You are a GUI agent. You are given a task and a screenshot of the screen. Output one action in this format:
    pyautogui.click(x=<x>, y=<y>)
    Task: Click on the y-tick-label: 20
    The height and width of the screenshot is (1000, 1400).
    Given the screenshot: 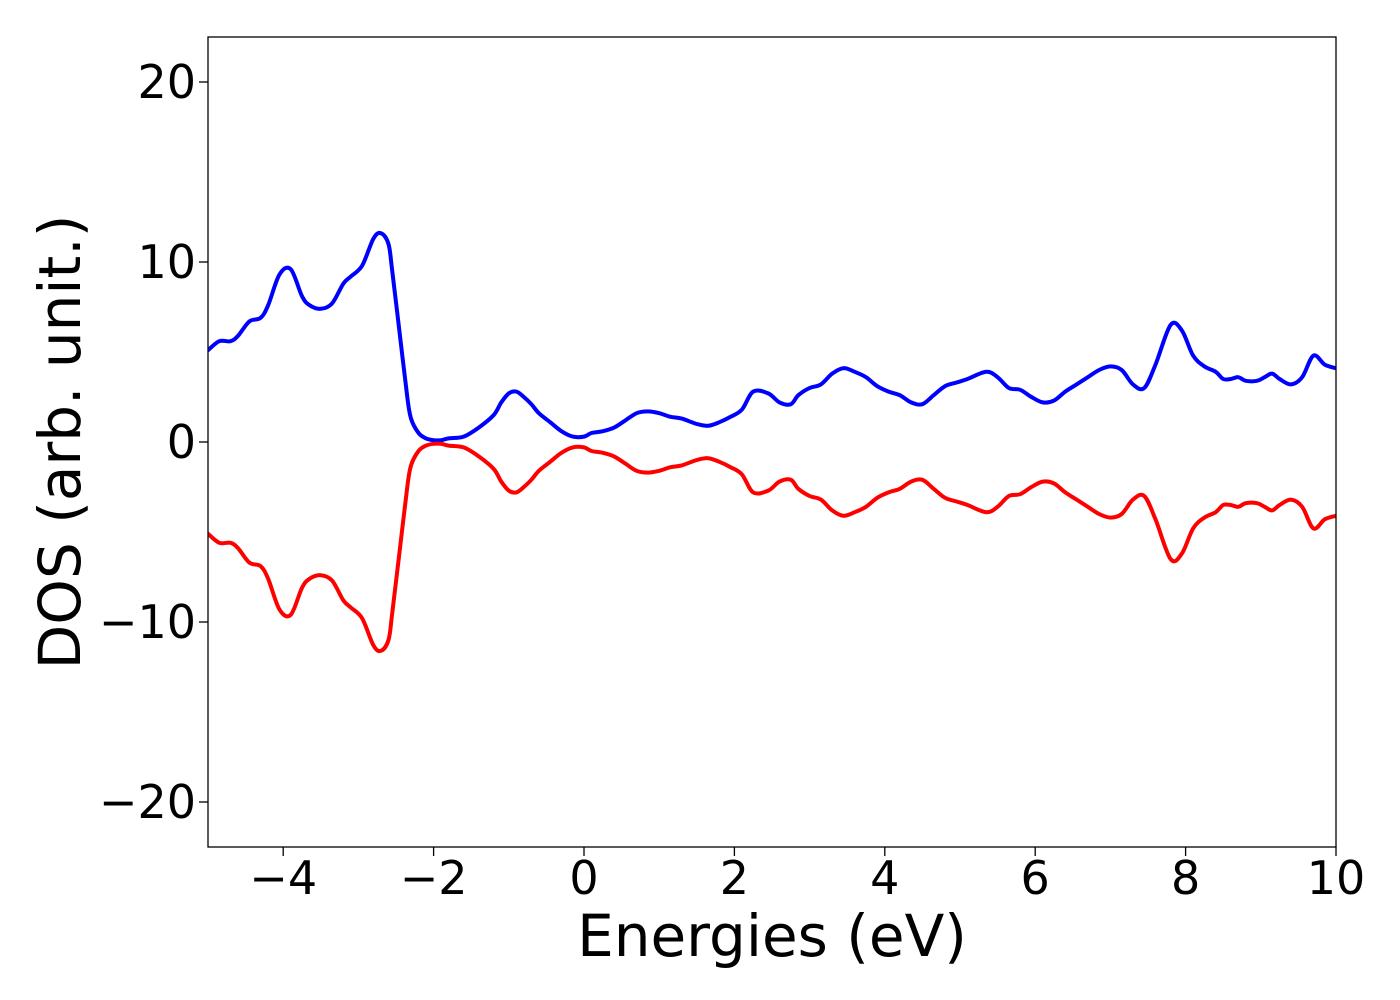 What is the action you would take?
    pyautogui.click(x=166, y=82)
    